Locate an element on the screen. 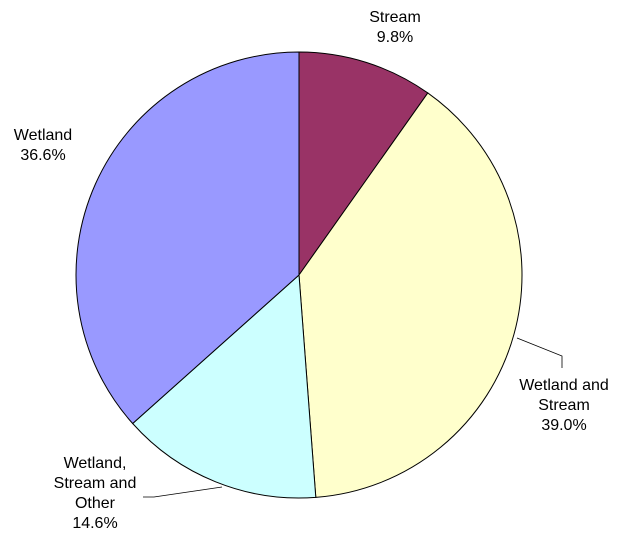  leader-line-wetland-stream-and-other is located at coordinates (183, 492).